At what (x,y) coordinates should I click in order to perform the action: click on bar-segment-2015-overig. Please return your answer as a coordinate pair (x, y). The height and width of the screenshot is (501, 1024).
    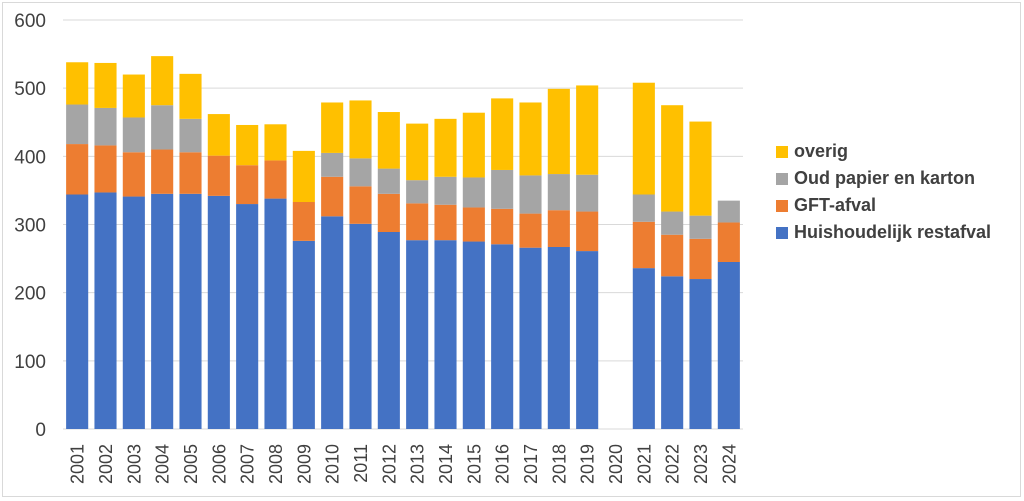
    Looking at the image, I should click on (473, 145).